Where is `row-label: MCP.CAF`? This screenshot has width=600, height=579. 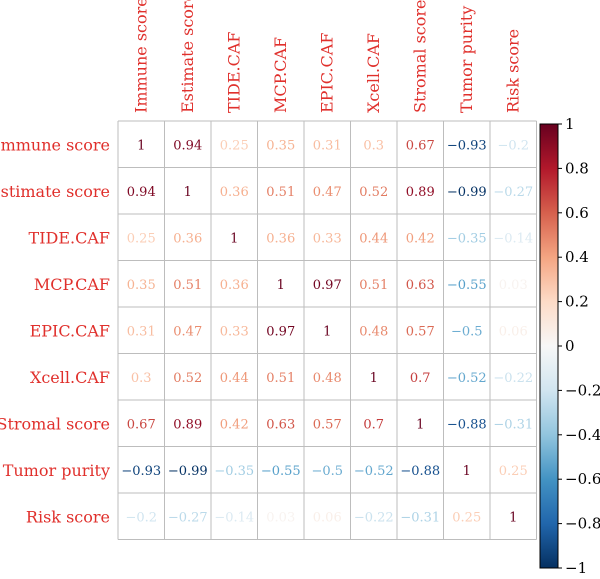
row-label: MCP.CAF is located at coordinates (72, 284).